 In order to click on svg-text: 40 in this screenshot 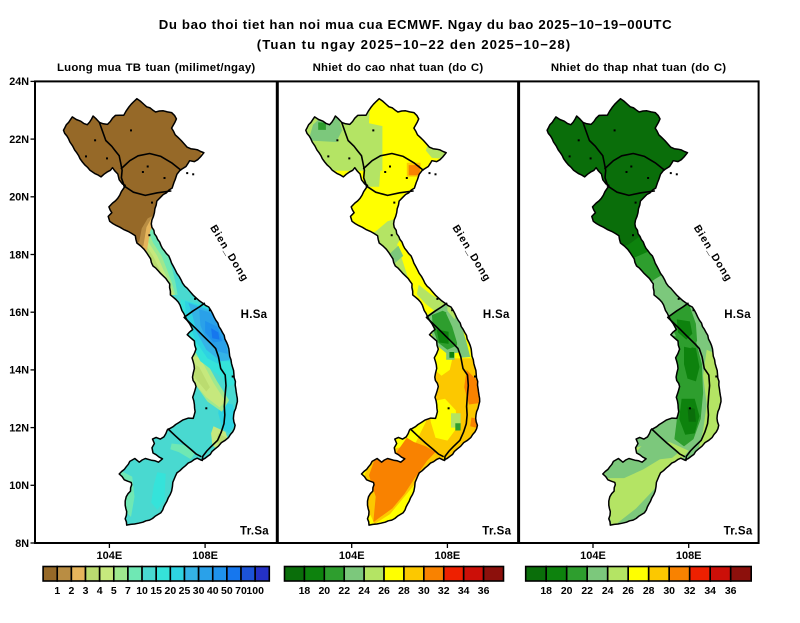, I will do `click(213, 591)`.